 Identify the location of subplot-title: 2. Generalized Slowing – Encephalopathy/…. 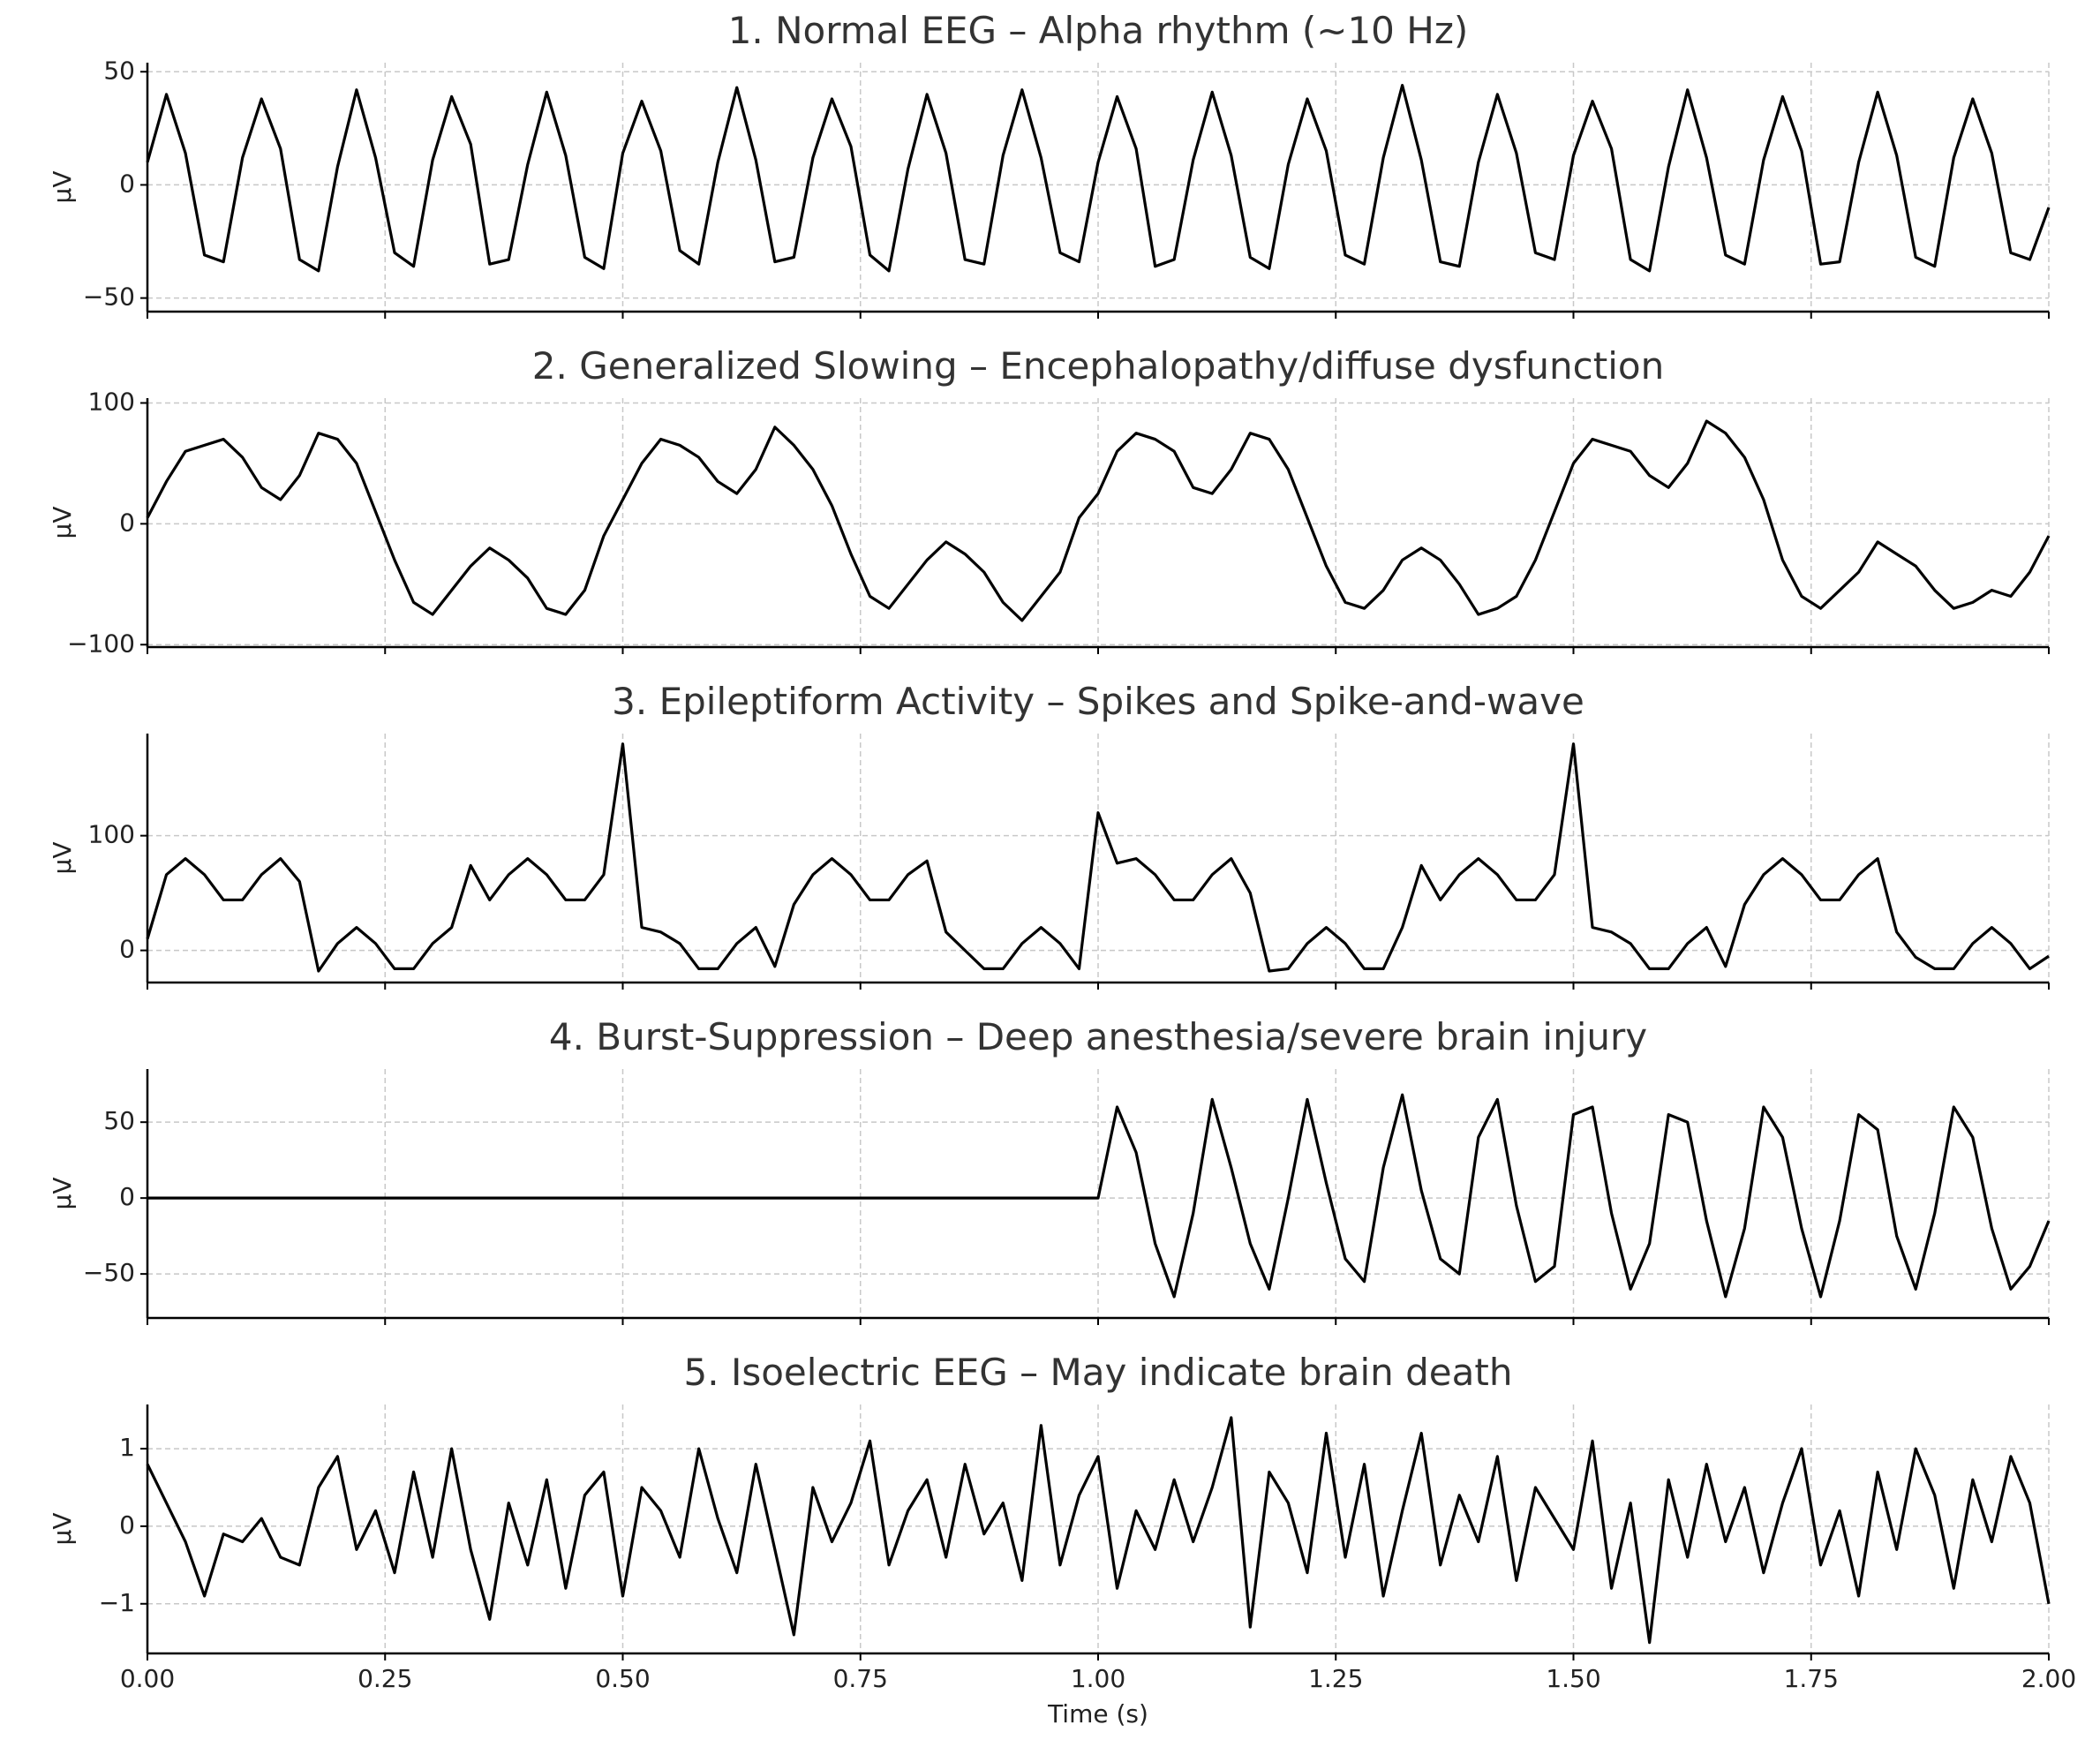
(1098, 366).